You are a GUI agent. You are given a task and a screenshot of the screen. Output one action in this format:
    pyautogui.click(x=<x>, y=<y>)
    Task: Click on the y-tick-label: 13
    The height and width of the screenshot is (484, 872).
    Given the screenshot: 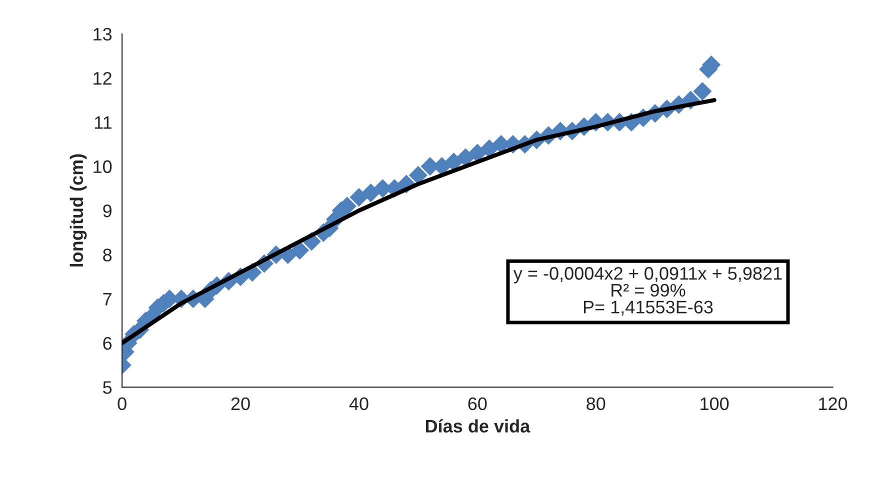 What is the action you would take?
    pyautogui.click(x=103, y=34)
    